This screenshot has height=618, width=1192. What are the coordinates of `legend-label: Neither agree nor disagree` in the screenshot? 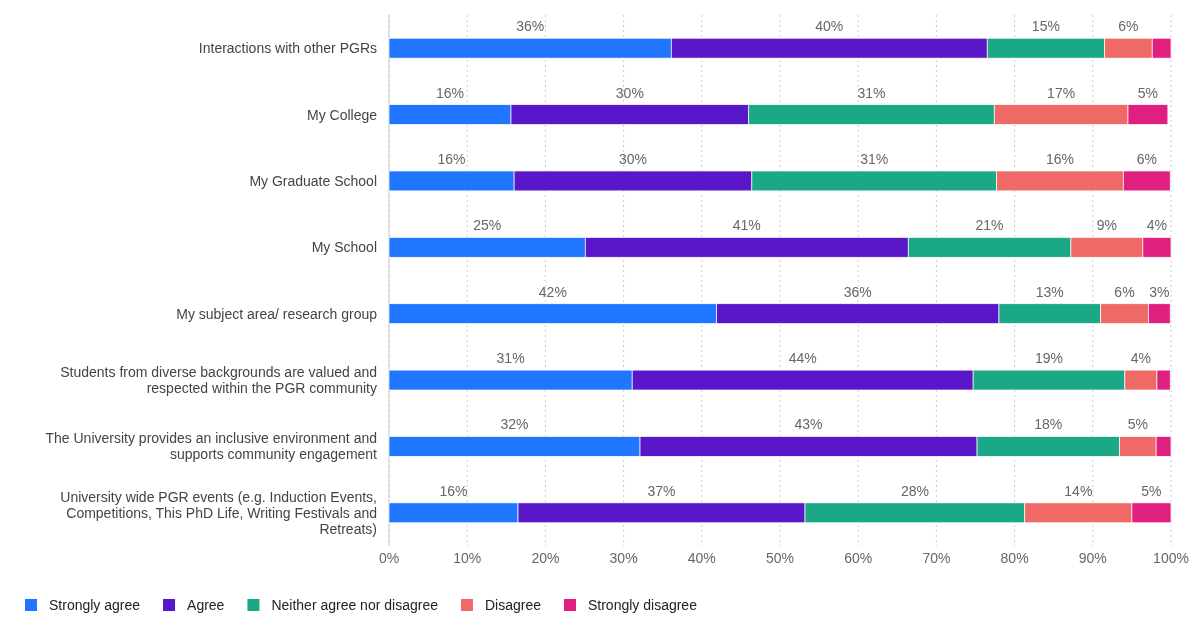 It's located at (355, 605).